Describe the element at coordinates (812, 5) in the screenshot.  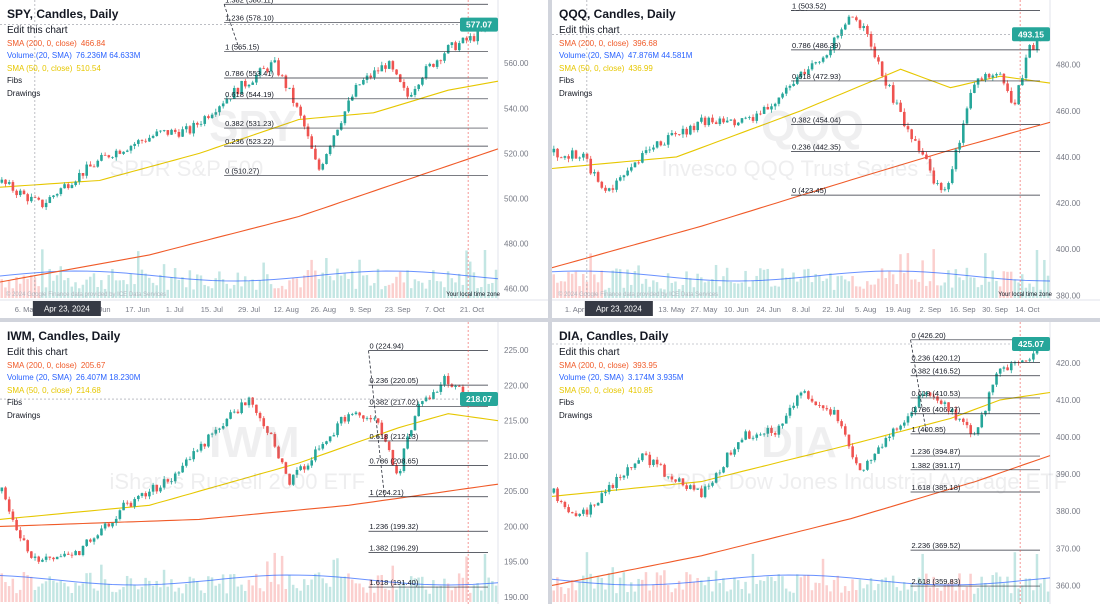
I see `fib-price: (503.52)` at that location.